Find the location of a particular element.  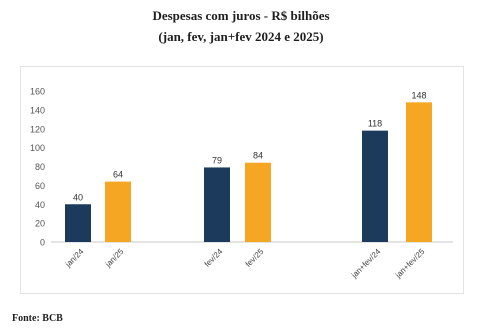

y-tick-label: 60 is located at coordinates (40, 186).